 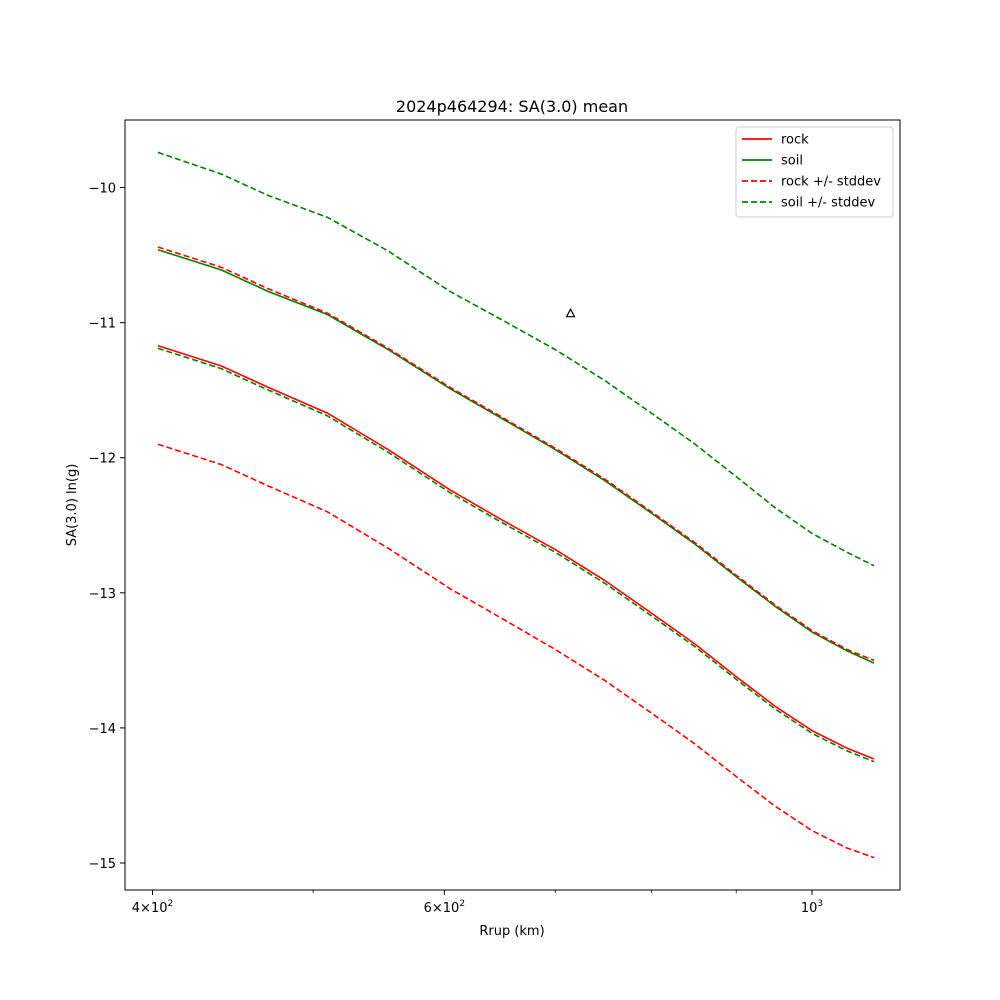 I want to click on x-axis-label: Rrup (km), so click(x=511, y=931).